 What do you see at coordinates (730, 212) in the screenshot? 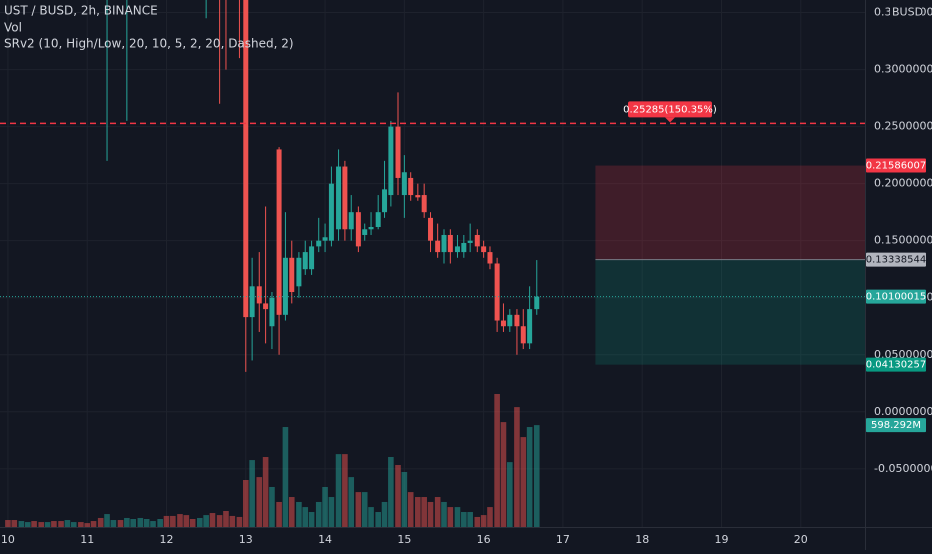
I see `stop-zone` at bounding box center [730, 212].